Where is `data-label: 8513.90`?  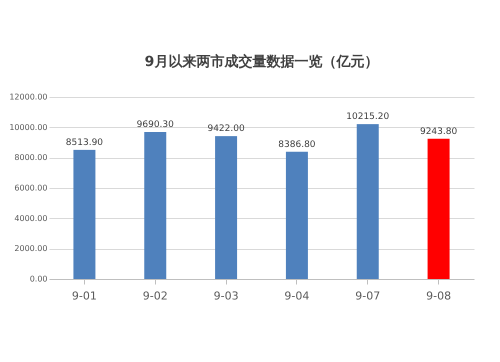
data-label: 8513.90 is located at coordinates (85, 143).